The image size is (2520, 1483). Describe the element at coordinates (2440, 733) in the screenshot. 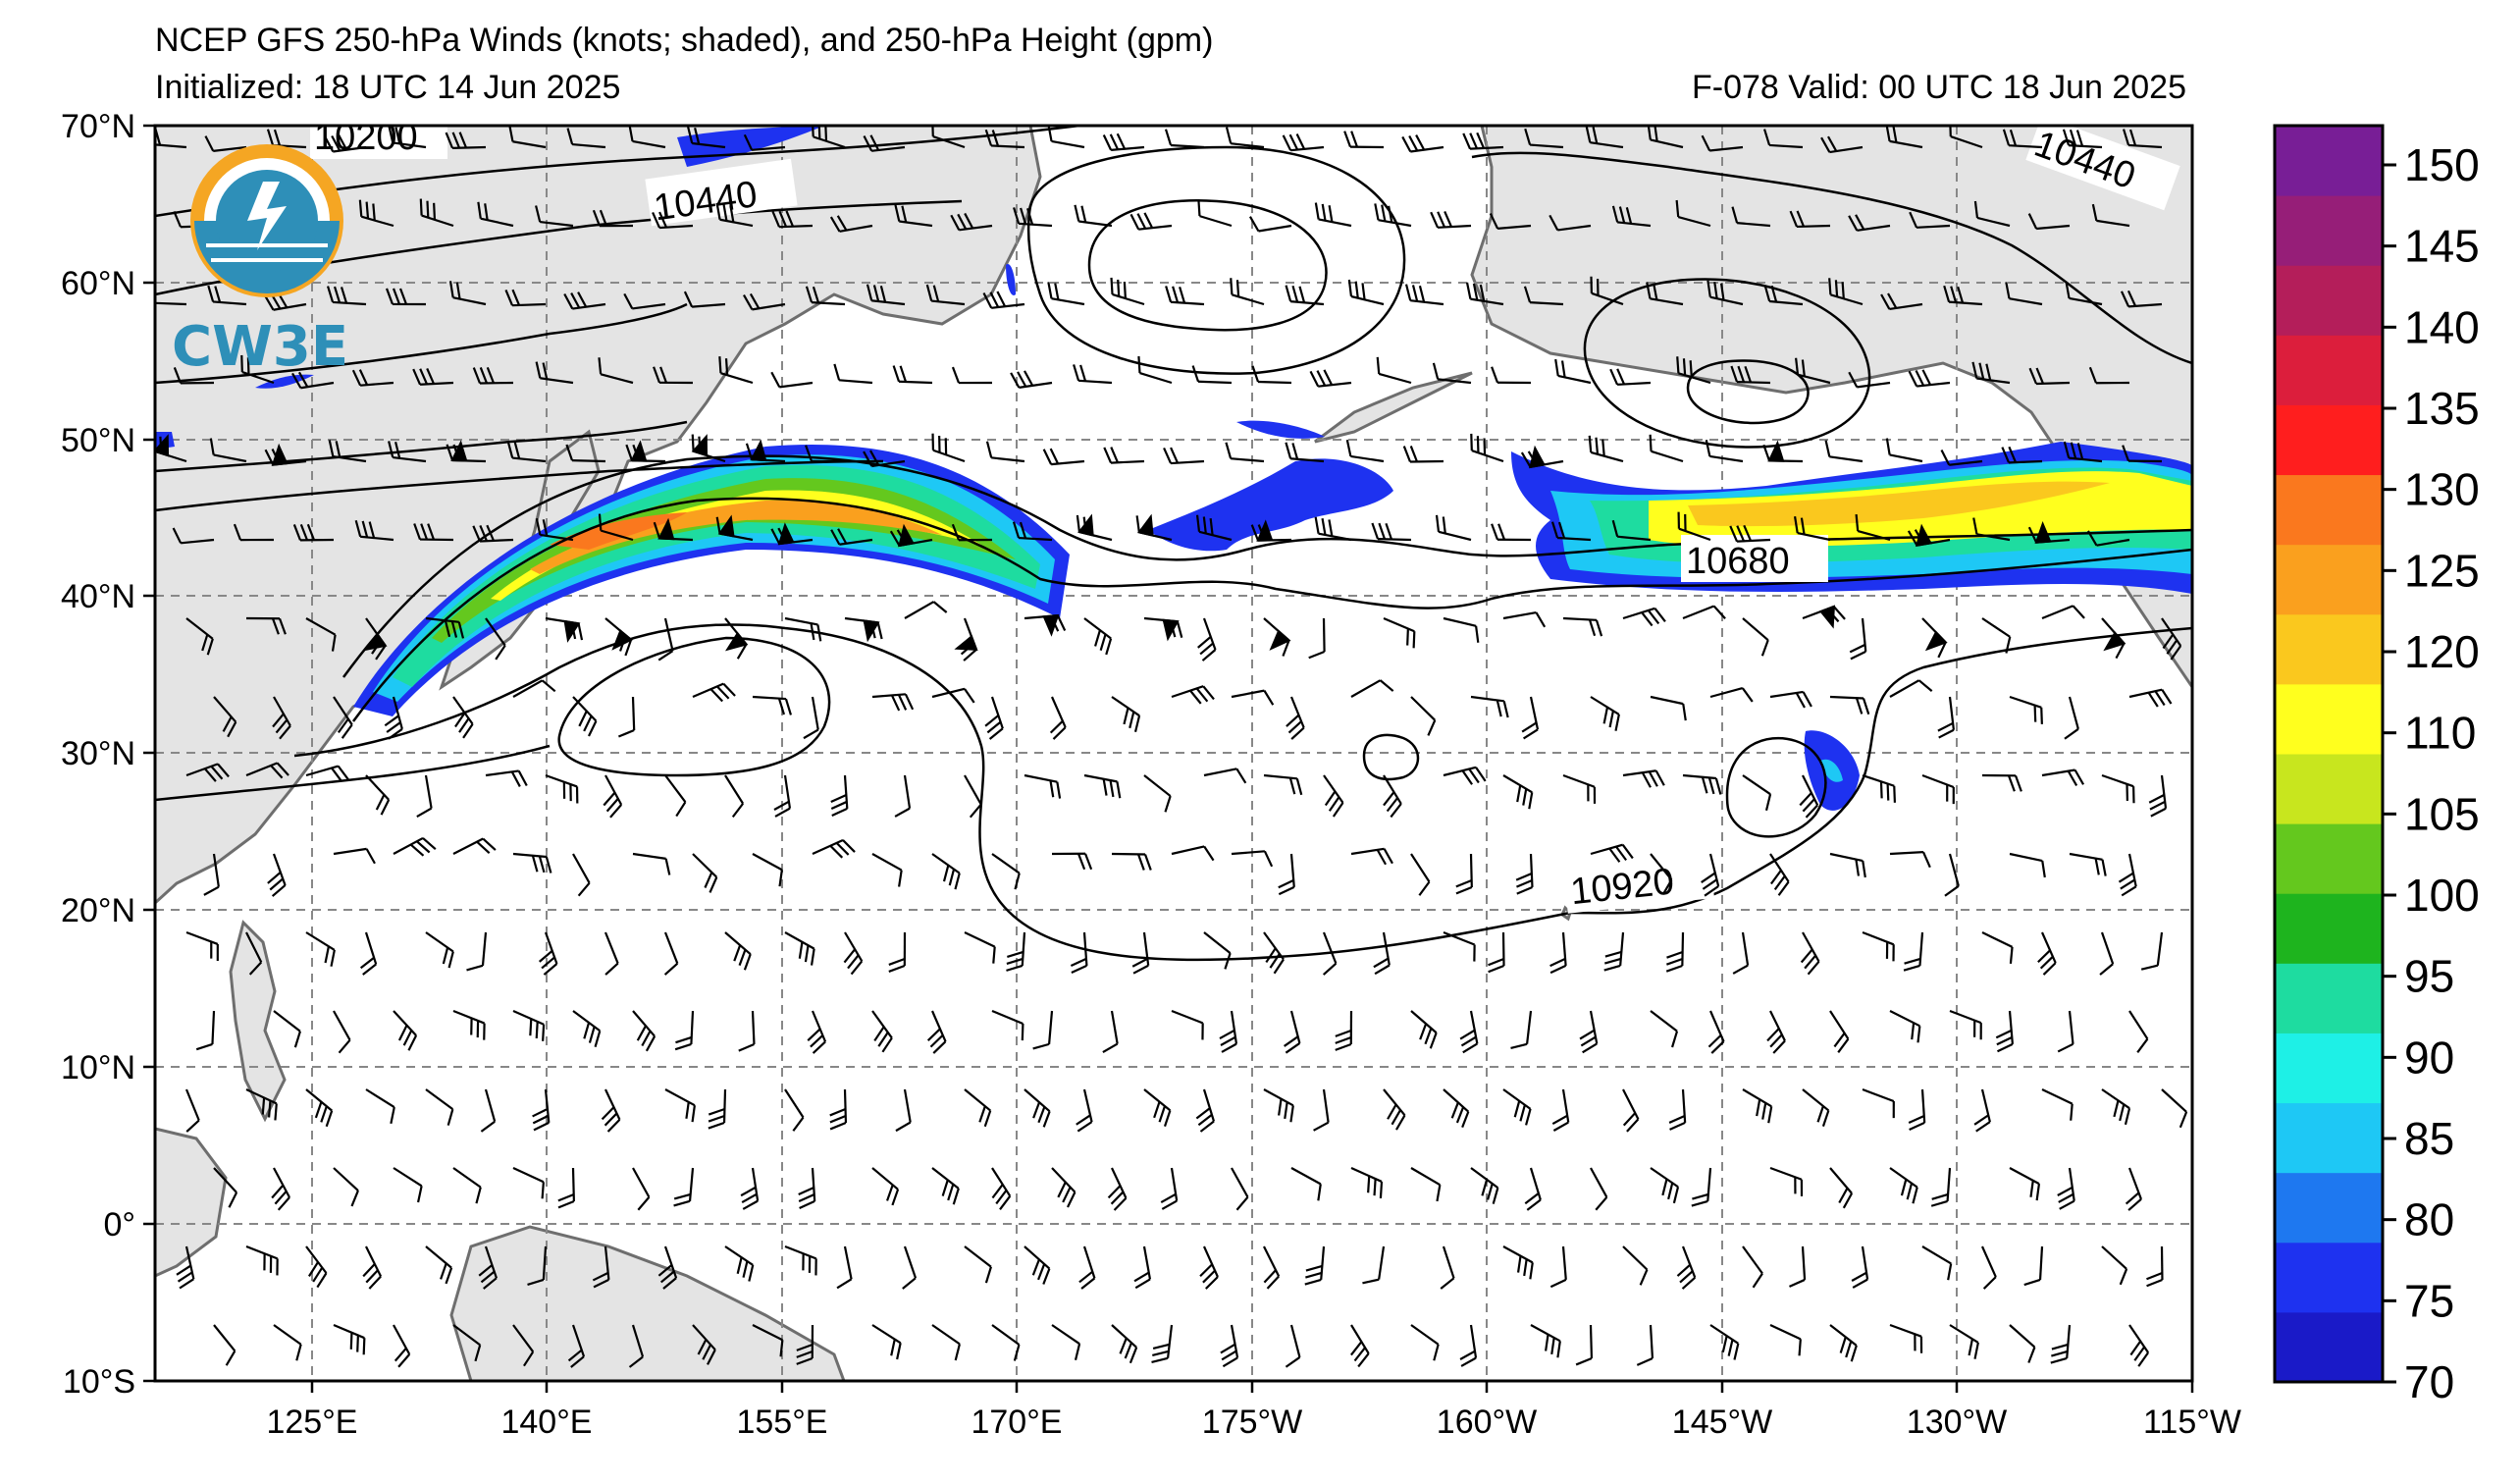

I see `colorbar-tick-label: 110` at that location.